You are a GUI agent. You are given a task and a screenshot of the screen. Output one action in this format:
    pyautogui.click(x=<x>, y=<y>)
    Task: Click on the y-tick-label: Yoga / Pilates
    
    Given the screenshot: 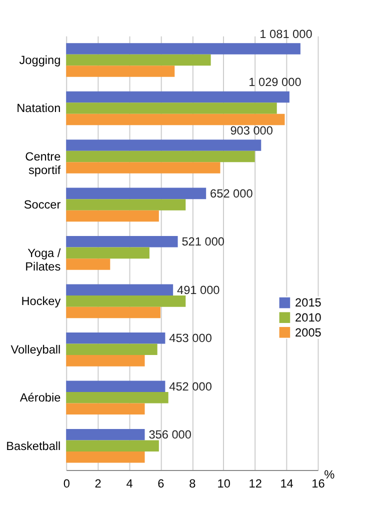 What is the action you would take?
    pyautogui.click(x=43, y=260)
    